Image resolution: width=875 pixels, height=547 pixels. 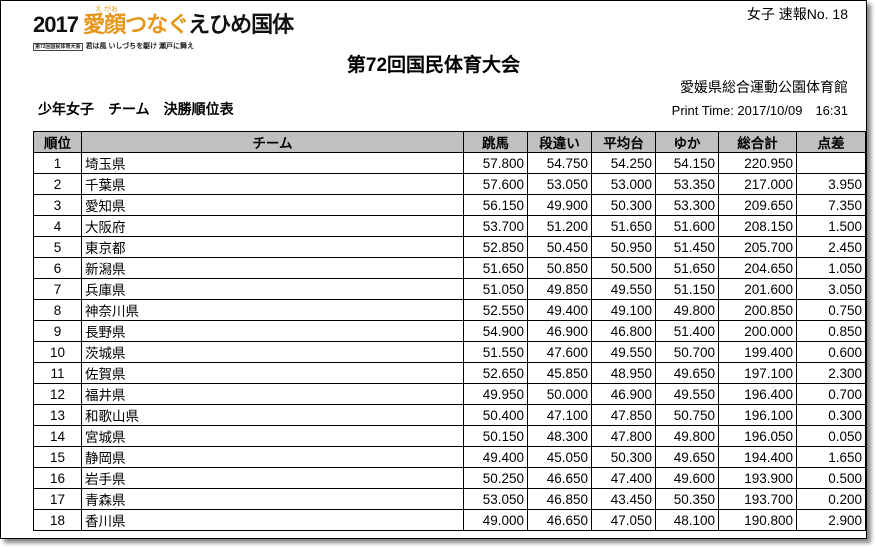 I want to click on vault-cell: 57.600, so click(x=495, y=184).